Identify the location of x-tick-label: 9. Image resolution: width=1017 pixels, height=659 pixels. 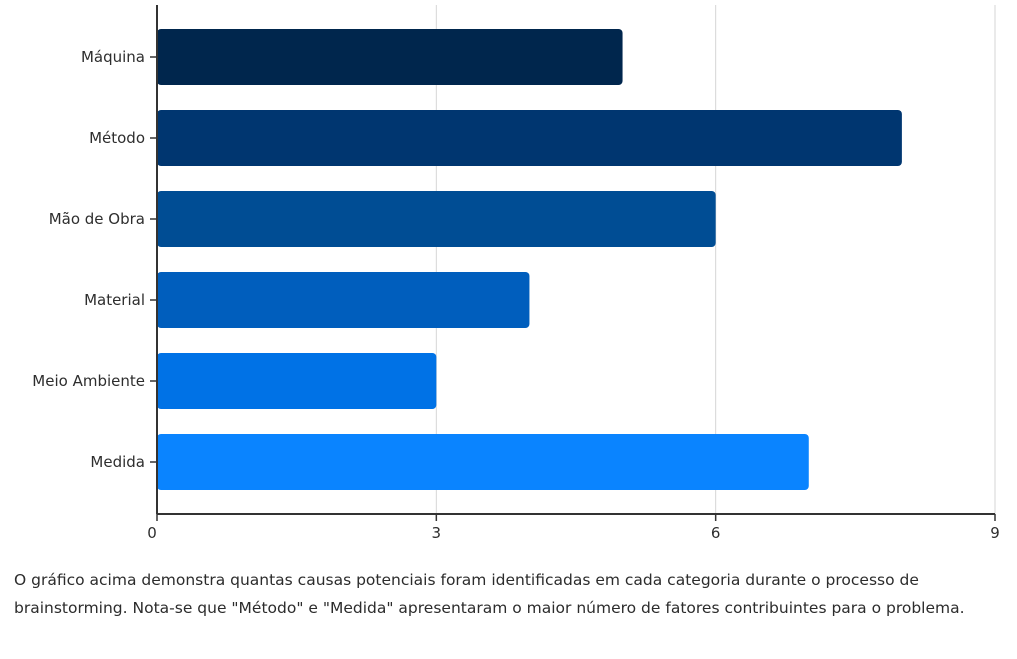
(995, 533).